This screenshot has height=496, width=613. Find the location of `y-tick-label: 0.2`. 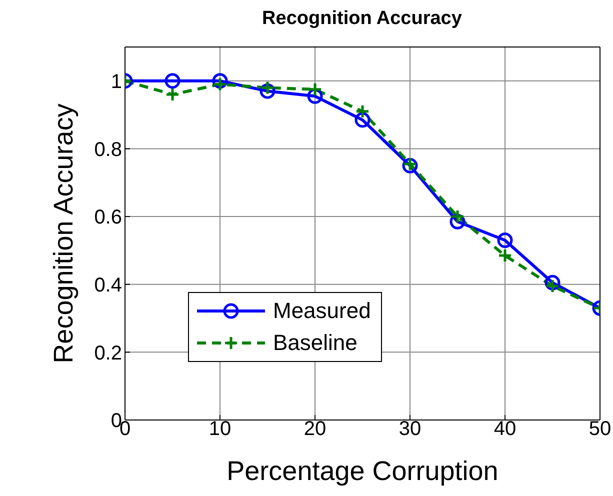

y-tick-label: 0.2 is located at coordinates (108, 353).